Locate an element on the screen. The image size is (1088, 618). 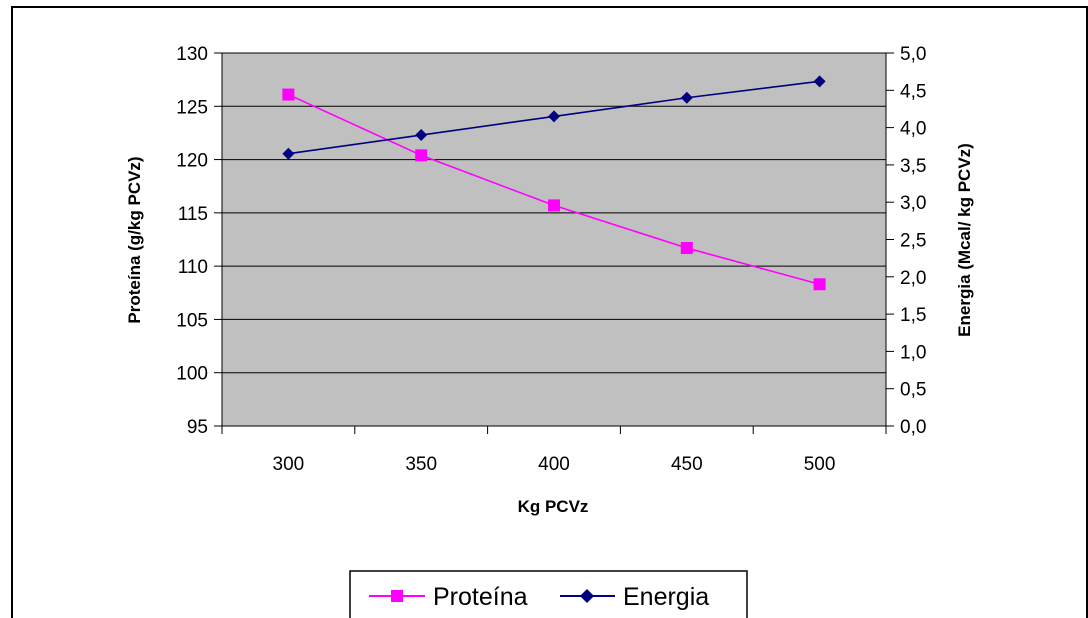
y-axis-title-left: Proteína (g/kg PCVz) is located at coordinates (134, 239).